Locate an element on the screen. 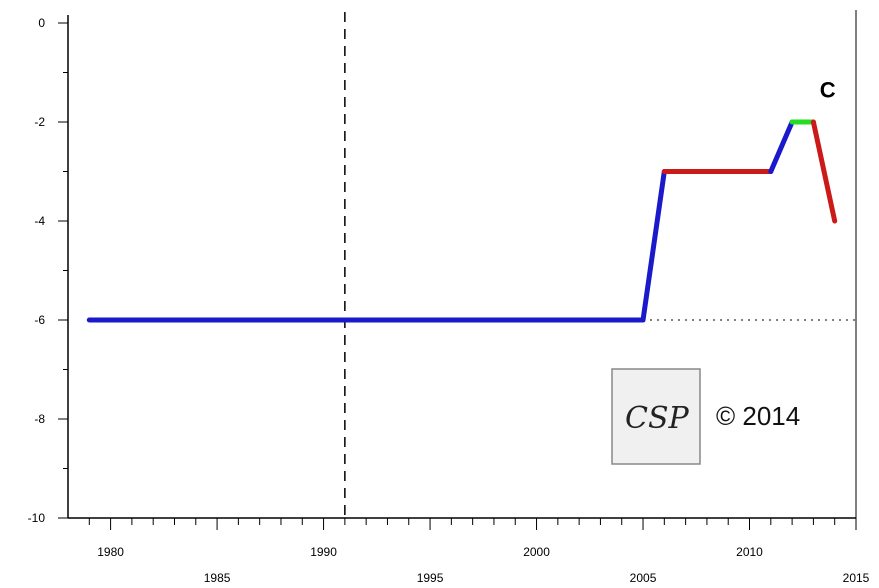 The image size is (879, 588). y-tick-label: -4 is located at coordinates (39, 221).